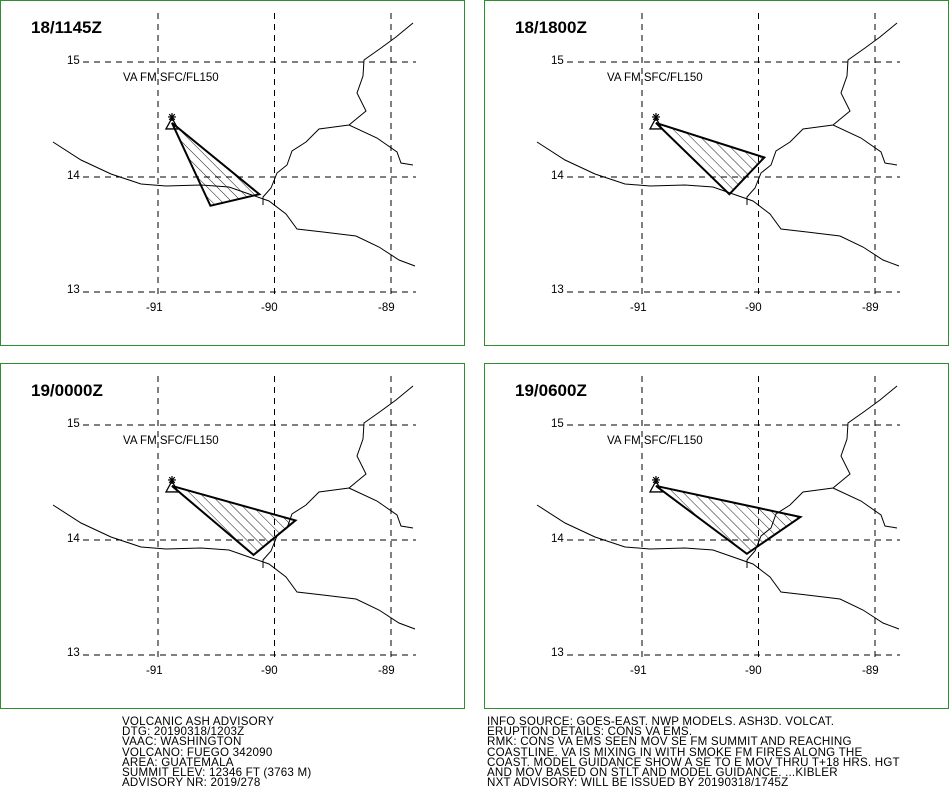 Image resolution: width=950 pixels, height=812 pixels. What do you see at coordinates (655, 441) in the screenshot?
I see `panel-level-4: VA FM SFC/FL150` at bounding box center [655, 441].